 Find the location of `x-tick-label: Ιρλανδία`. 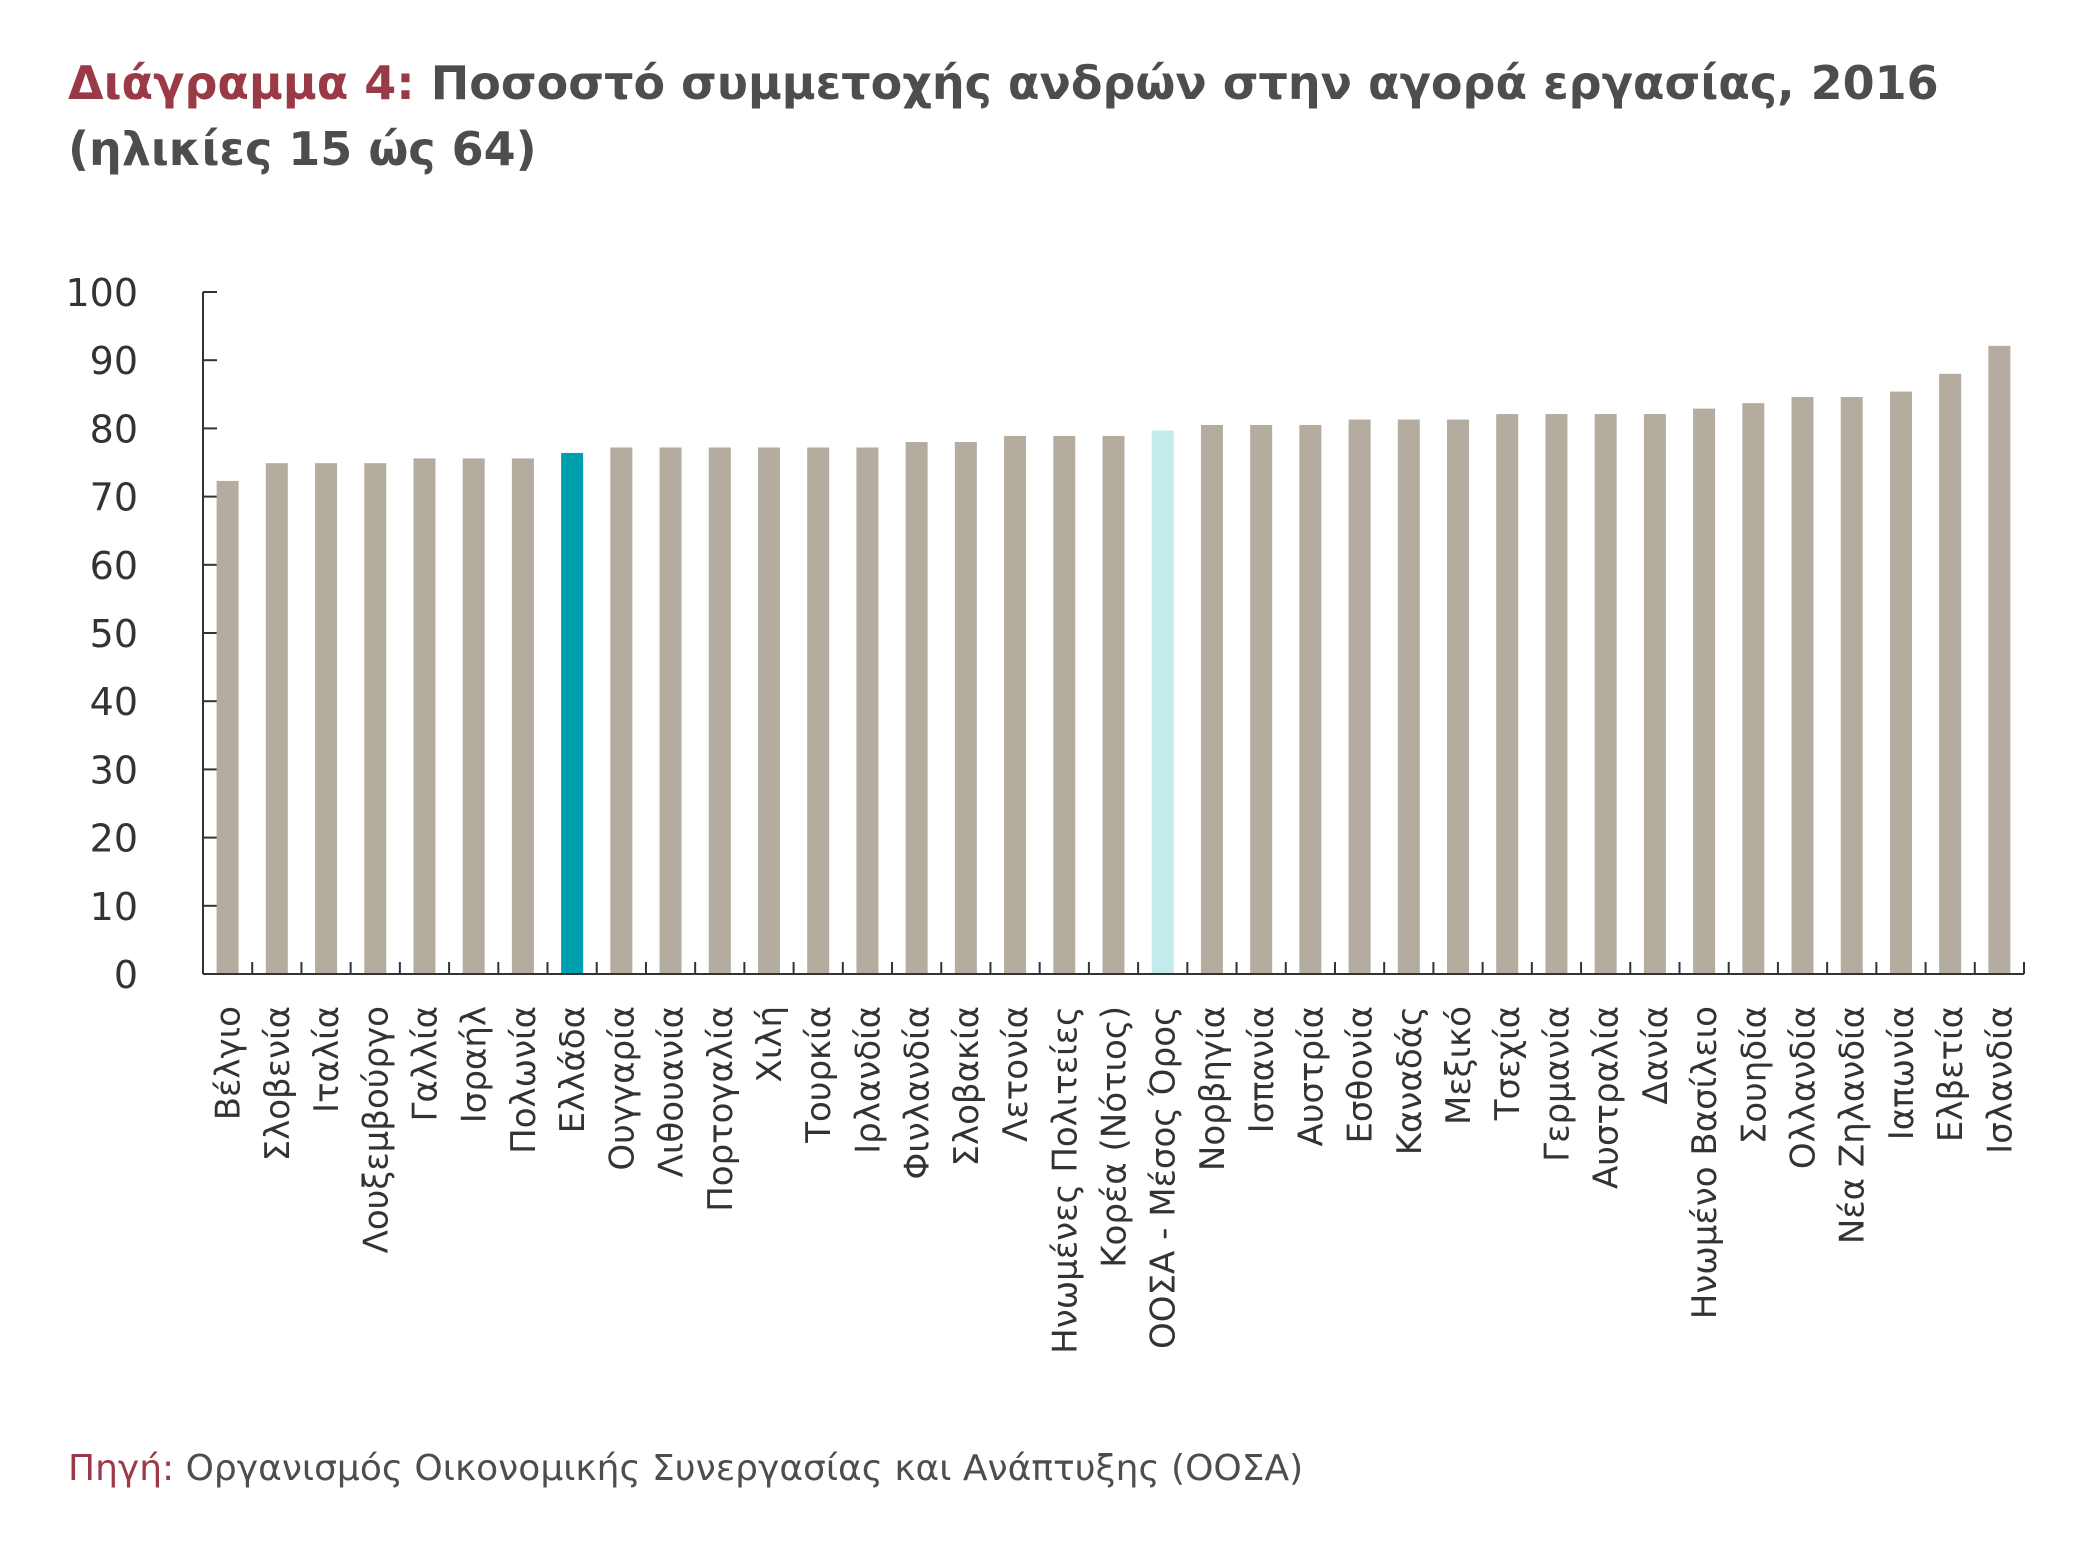

x-tick-label: Ιρλανδία is located at coordinates (868, 1080).